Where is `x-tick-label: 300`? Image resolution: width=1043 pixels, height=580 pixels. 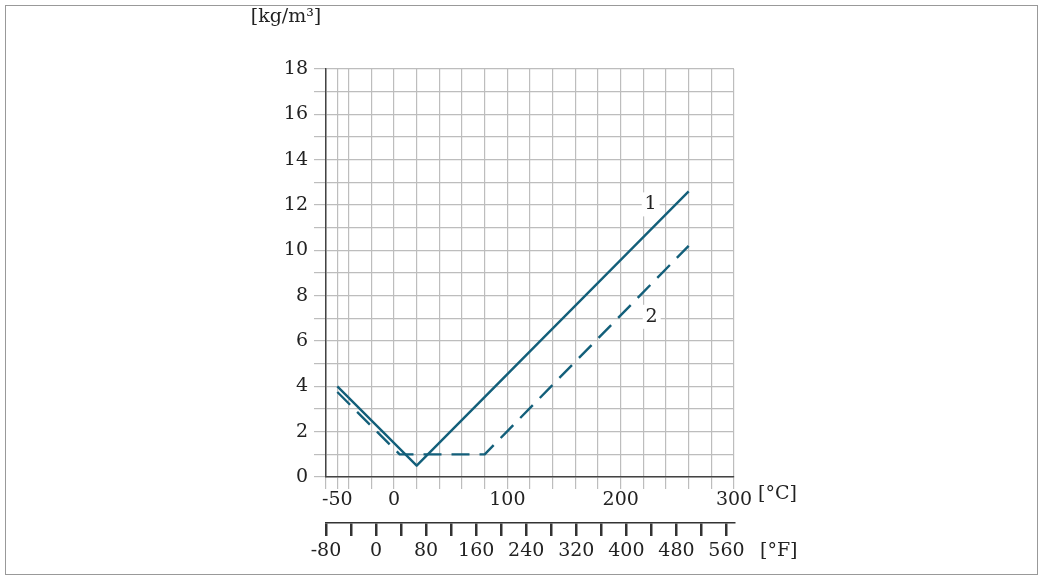
x-tick-label: 300 is located at coordinates (734, 498).